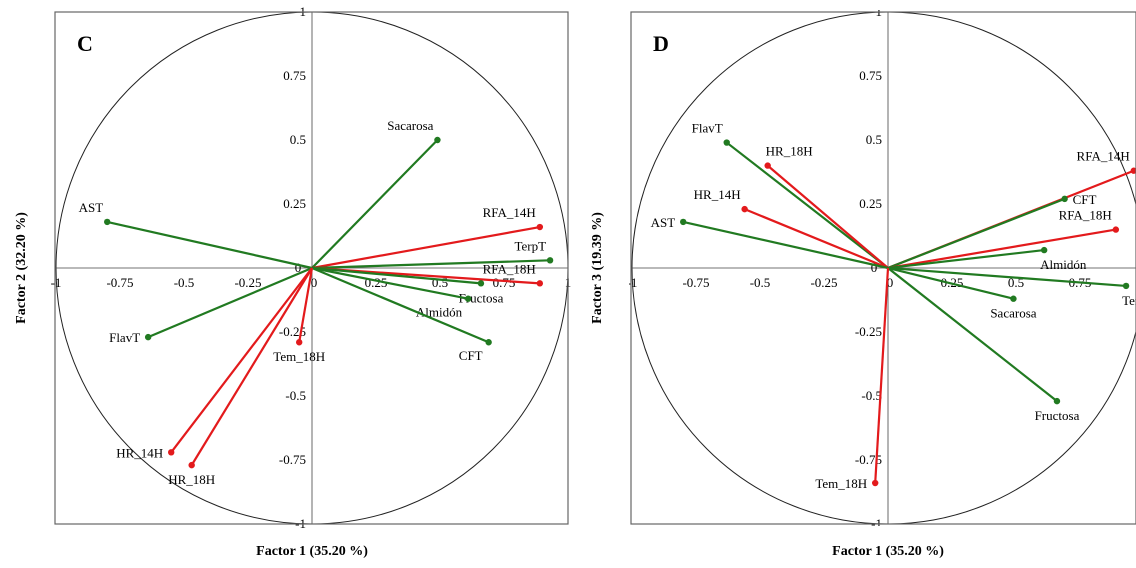  Describe the element at coordinates (439, 312) in the screenshot. I see `vector-label: Almidón` at that location.